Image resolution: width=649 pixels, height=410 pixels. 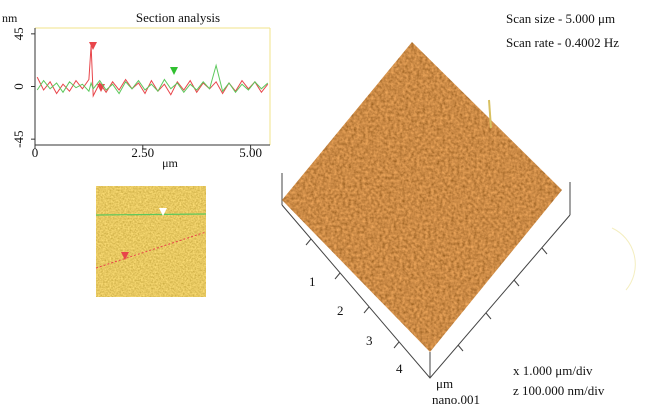 I want to click on depth-tick-label: 3, so click(x=369, y=340).